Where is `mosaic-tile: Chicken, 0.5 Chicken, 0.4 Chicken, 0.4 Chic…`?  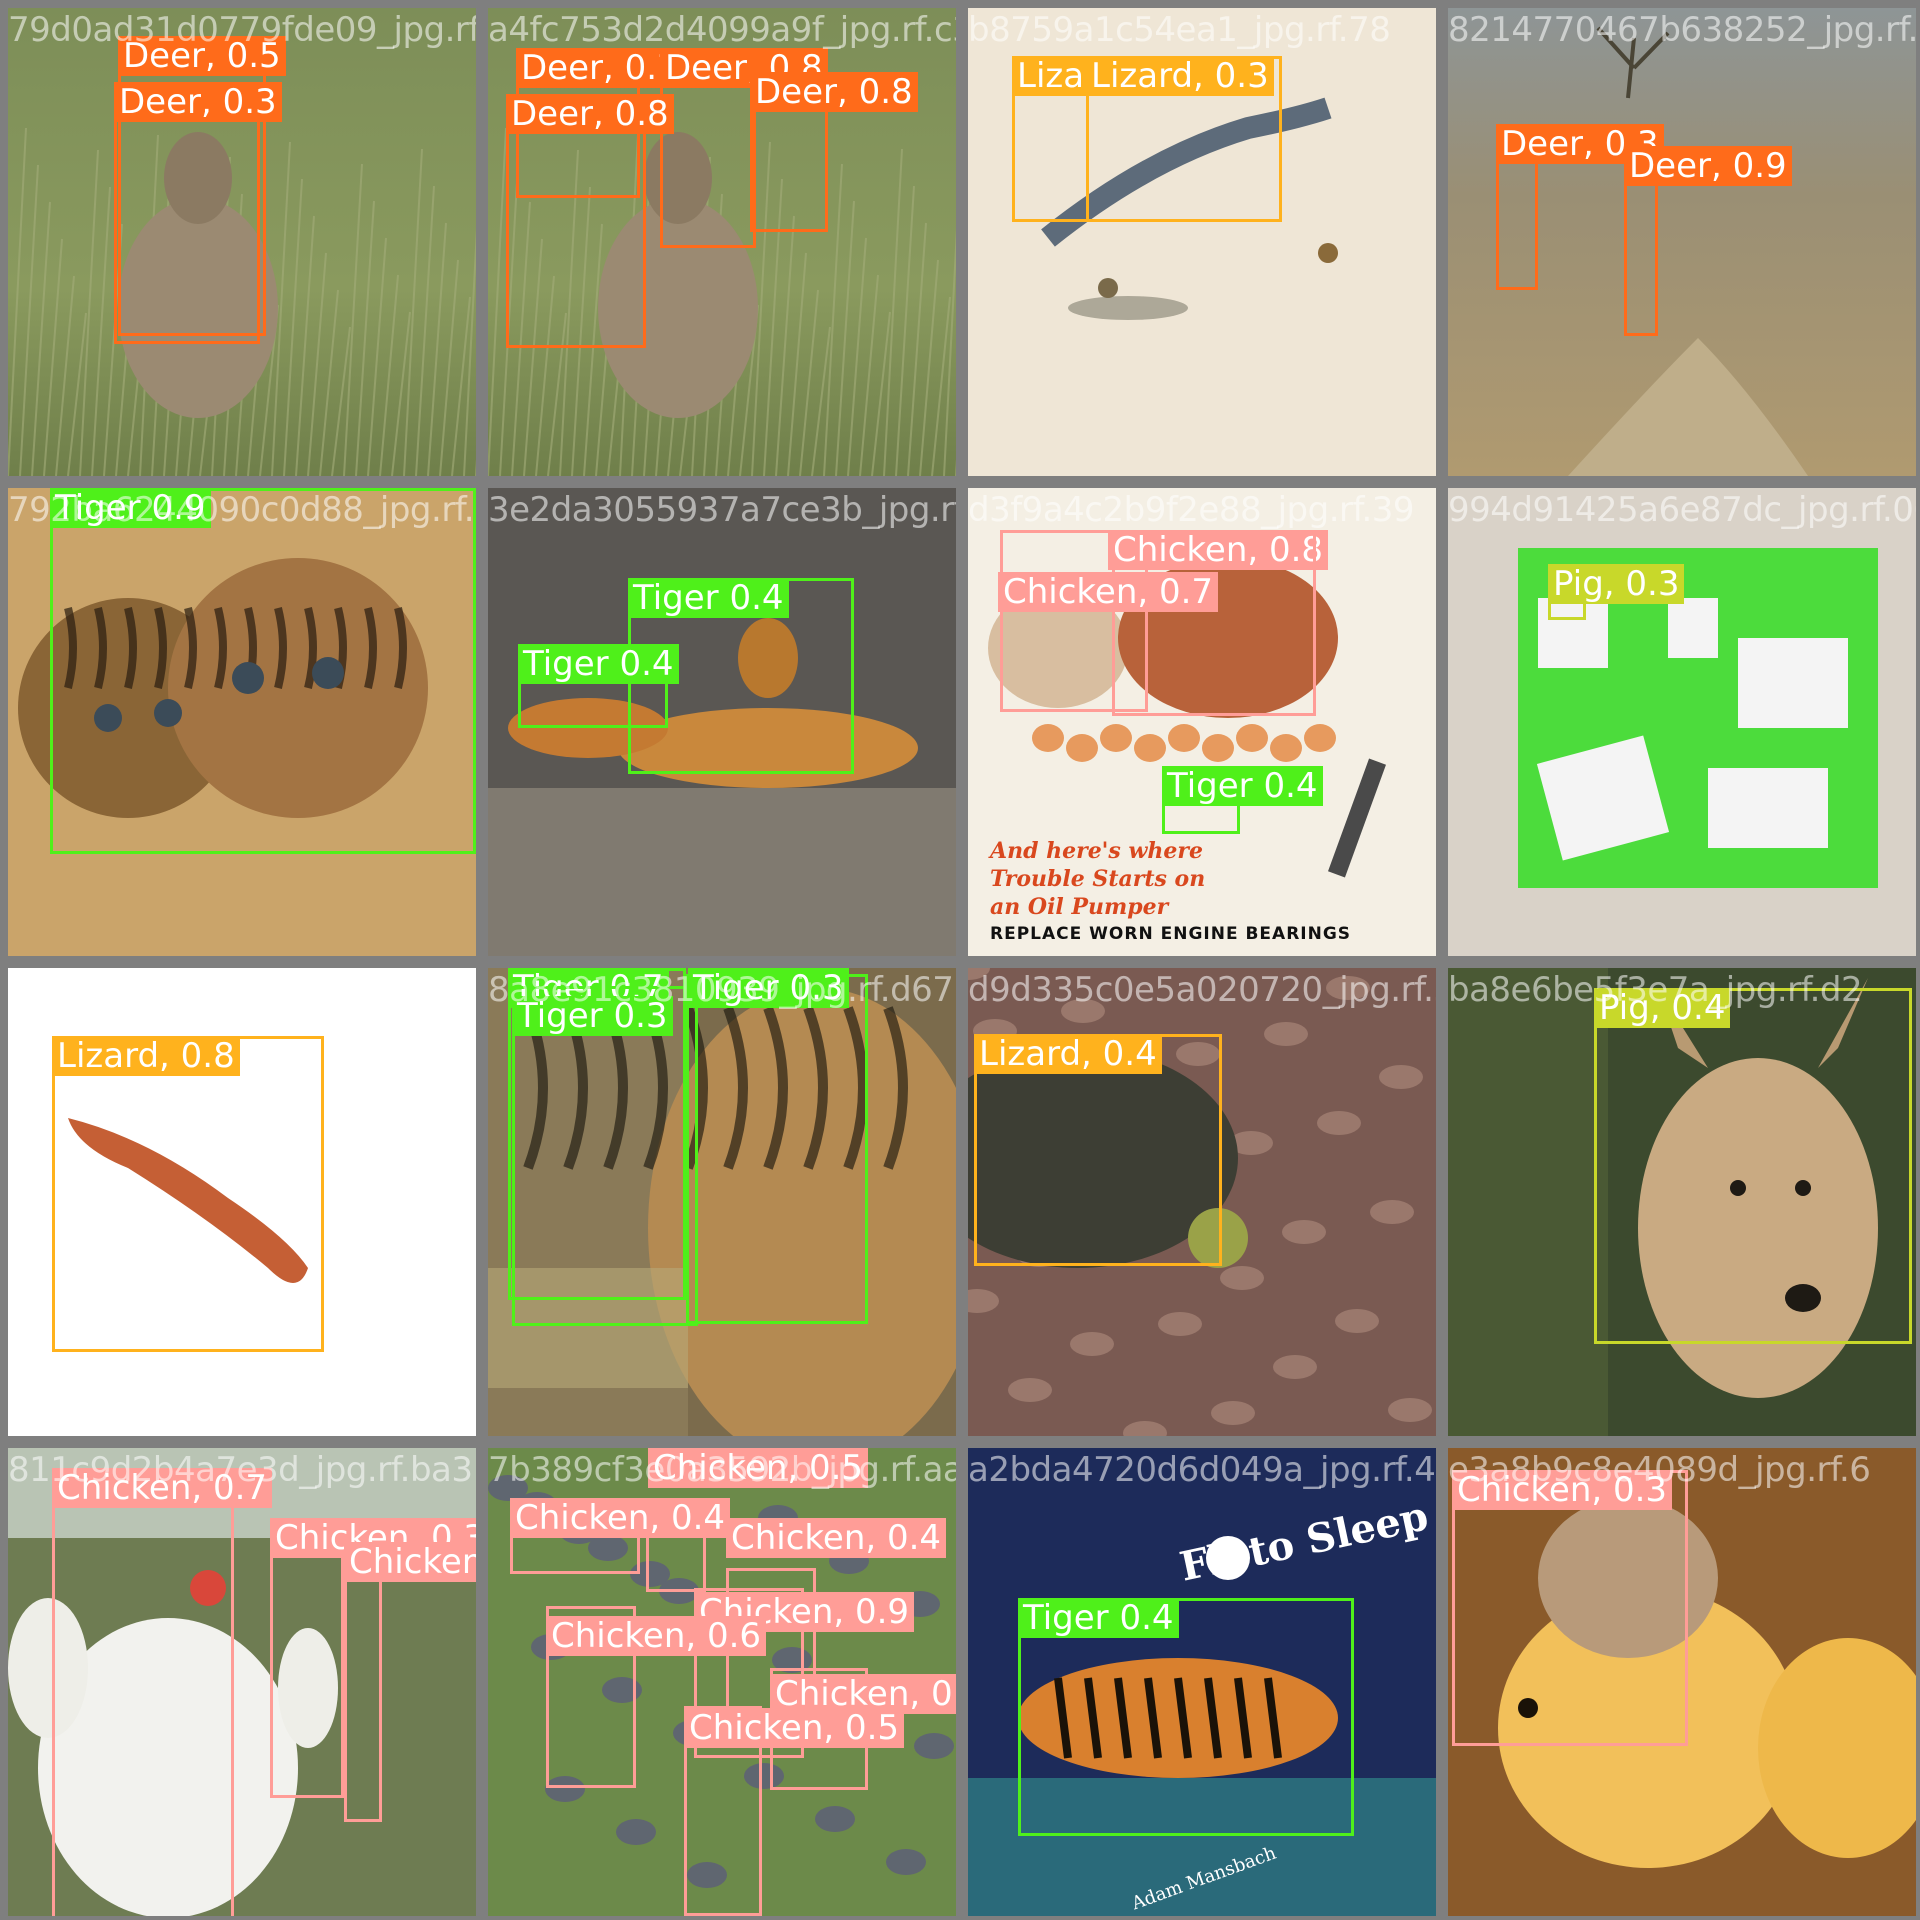 mosaic-tile: Chicken, 0.5 Chicken, 0.4 Chicken, 0.4 Chic… is located at coordinates (722, 1682).